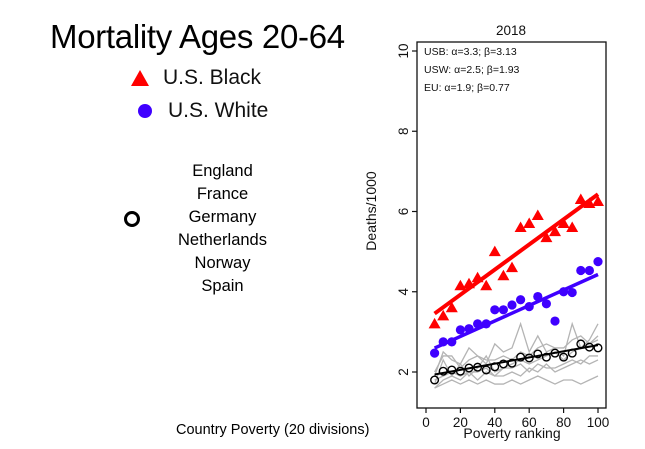  Describe the element at coordinates (218, 110) in the screenshot. I see `legend-us-white-label: U.S. White` at that location.